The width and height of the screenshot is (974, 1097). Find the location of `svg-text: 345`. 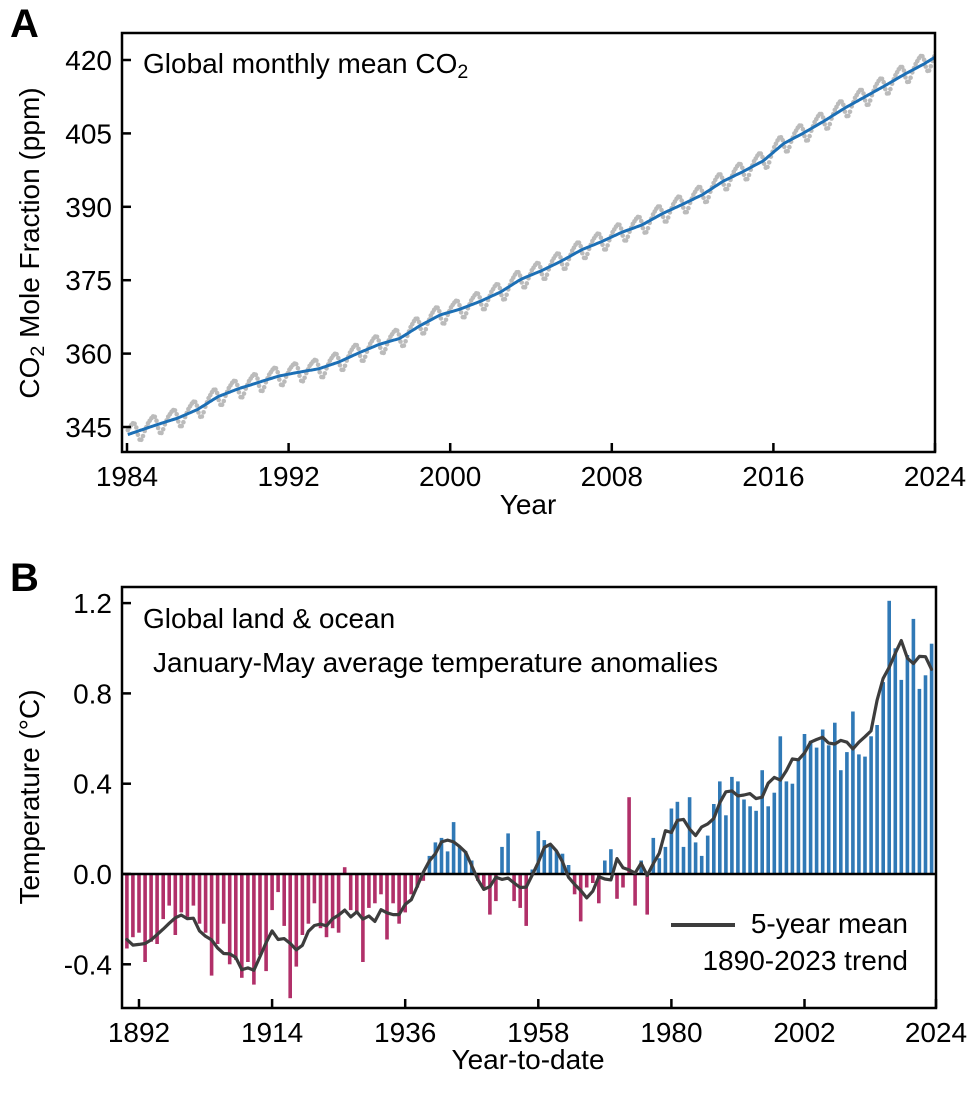

svg-text: 345 is located at coordinates (88, 427).